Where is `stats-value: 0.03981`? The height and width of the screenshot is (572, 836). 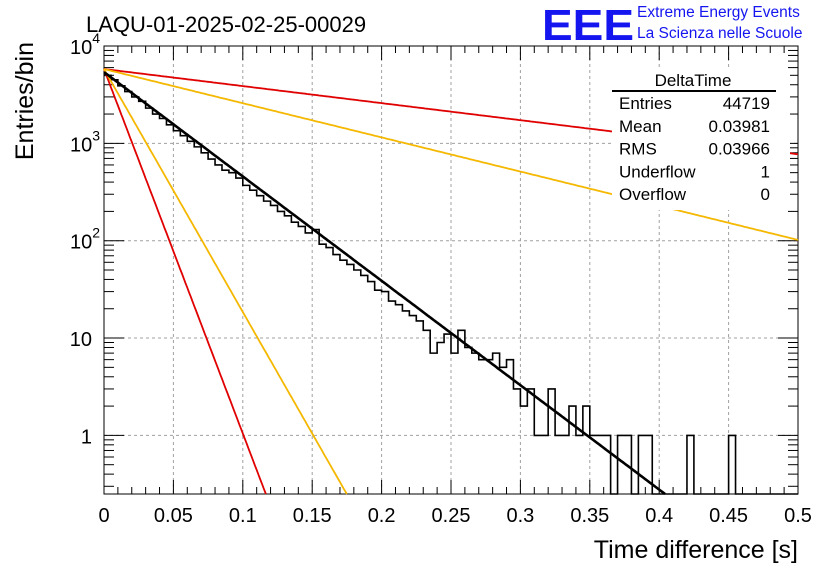 stats-value: 0.03981 is located at coordinates (739, 126).